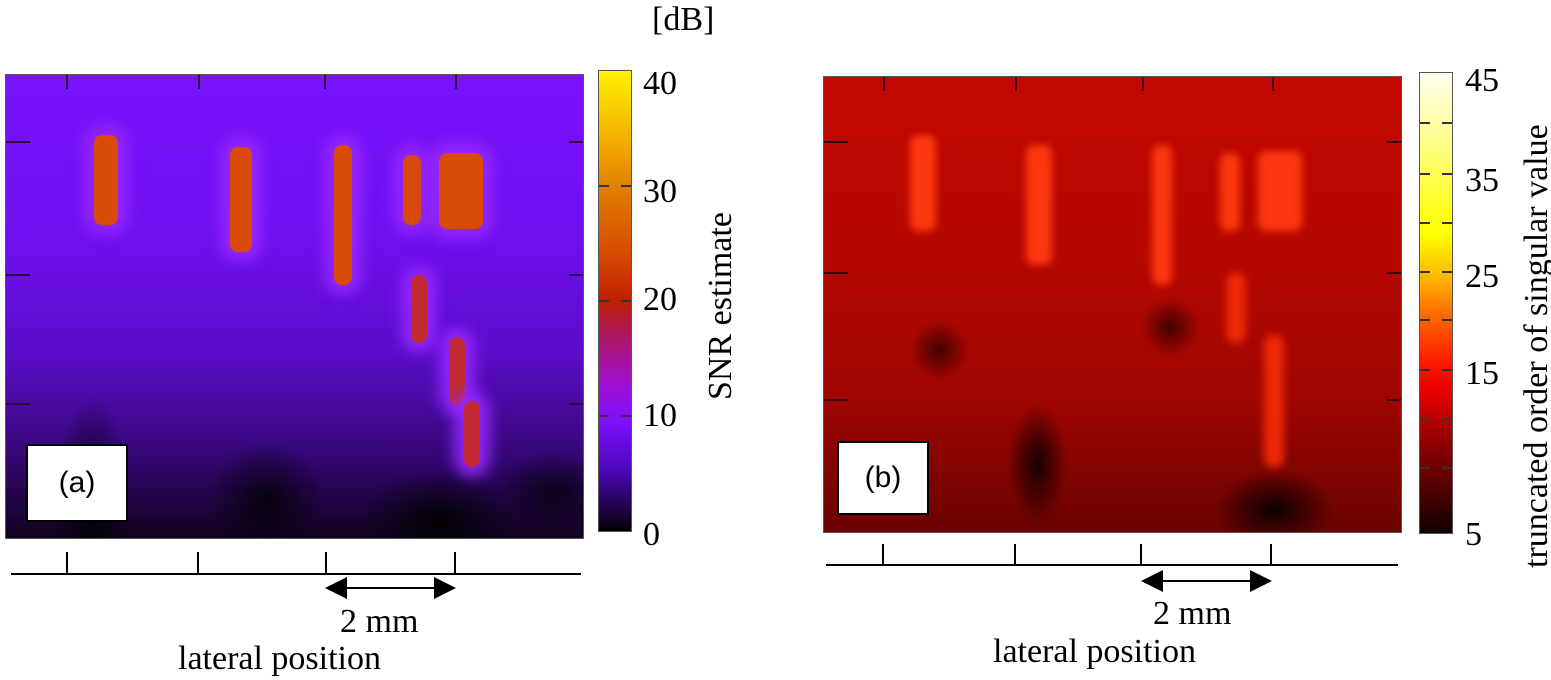  I want to click on panel-label-b: (b), so click(883, 478).